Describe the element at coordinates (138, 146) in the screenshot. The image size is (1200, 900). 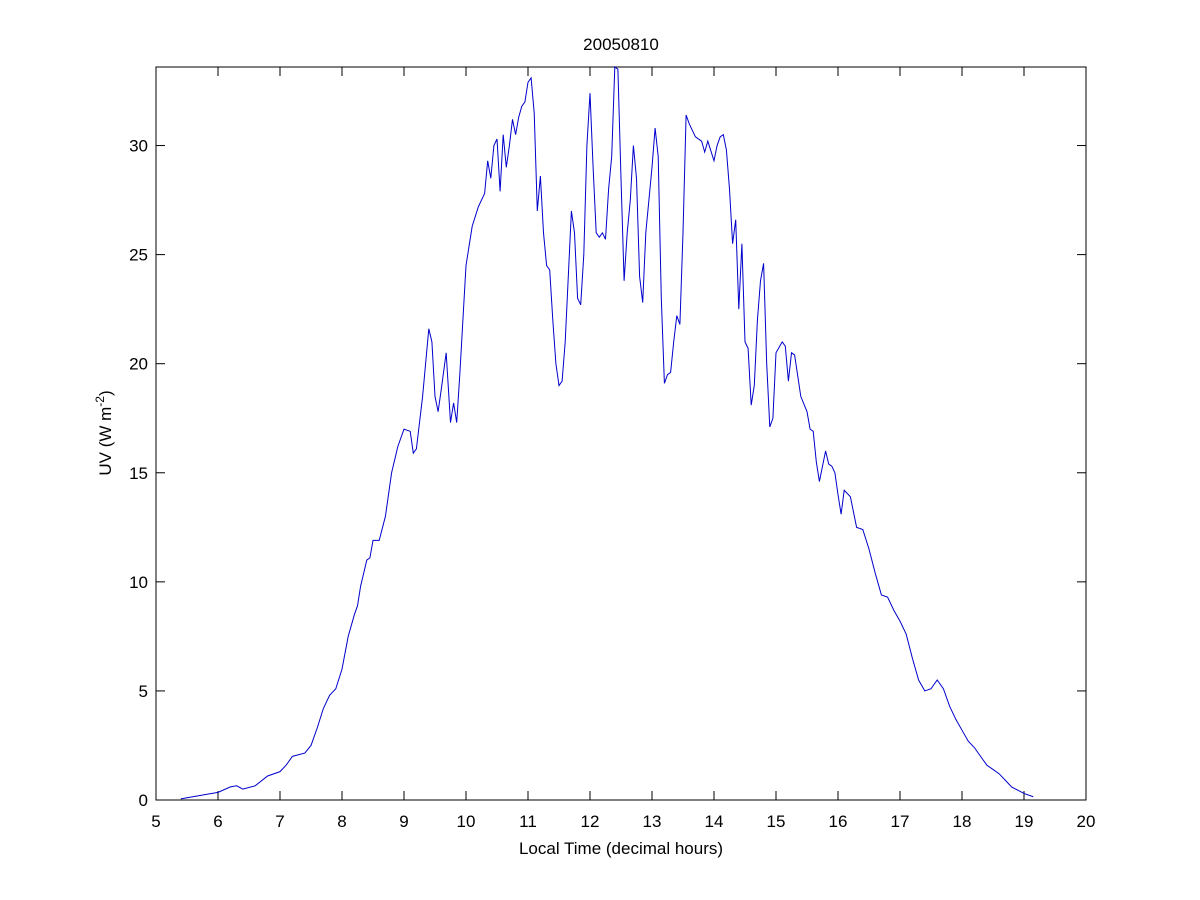
I see `y-tick-label: 30` at that location.